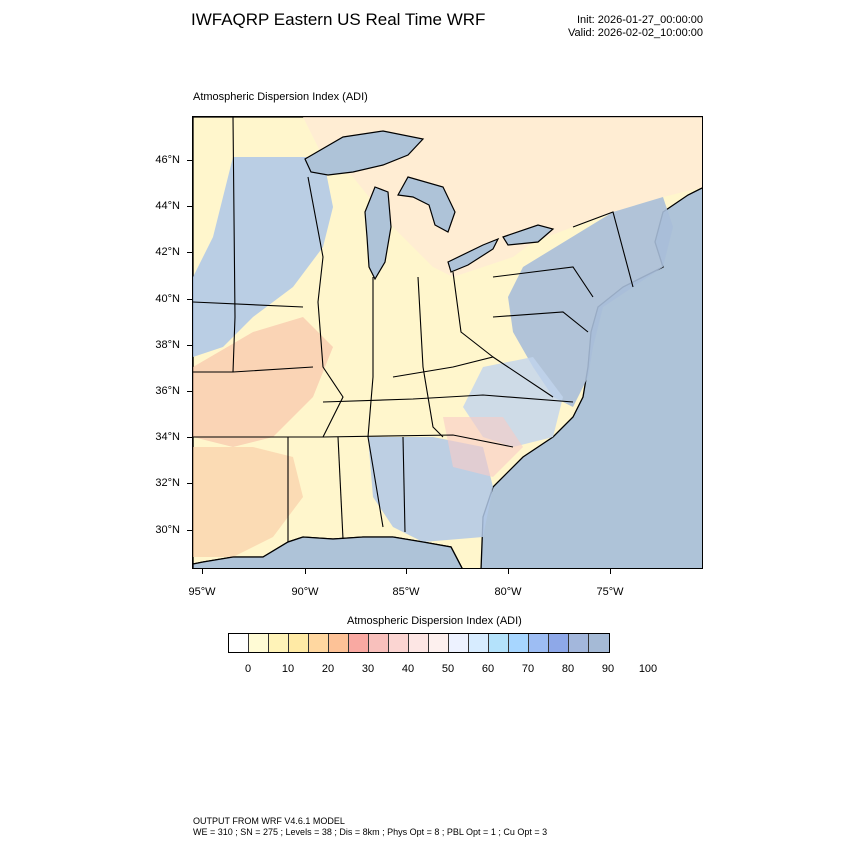 This screenshot has width=850, height=850. Describe the element at coordinates (448, 669) in the screenshot. I see `colorbar-label: 50` at that location.